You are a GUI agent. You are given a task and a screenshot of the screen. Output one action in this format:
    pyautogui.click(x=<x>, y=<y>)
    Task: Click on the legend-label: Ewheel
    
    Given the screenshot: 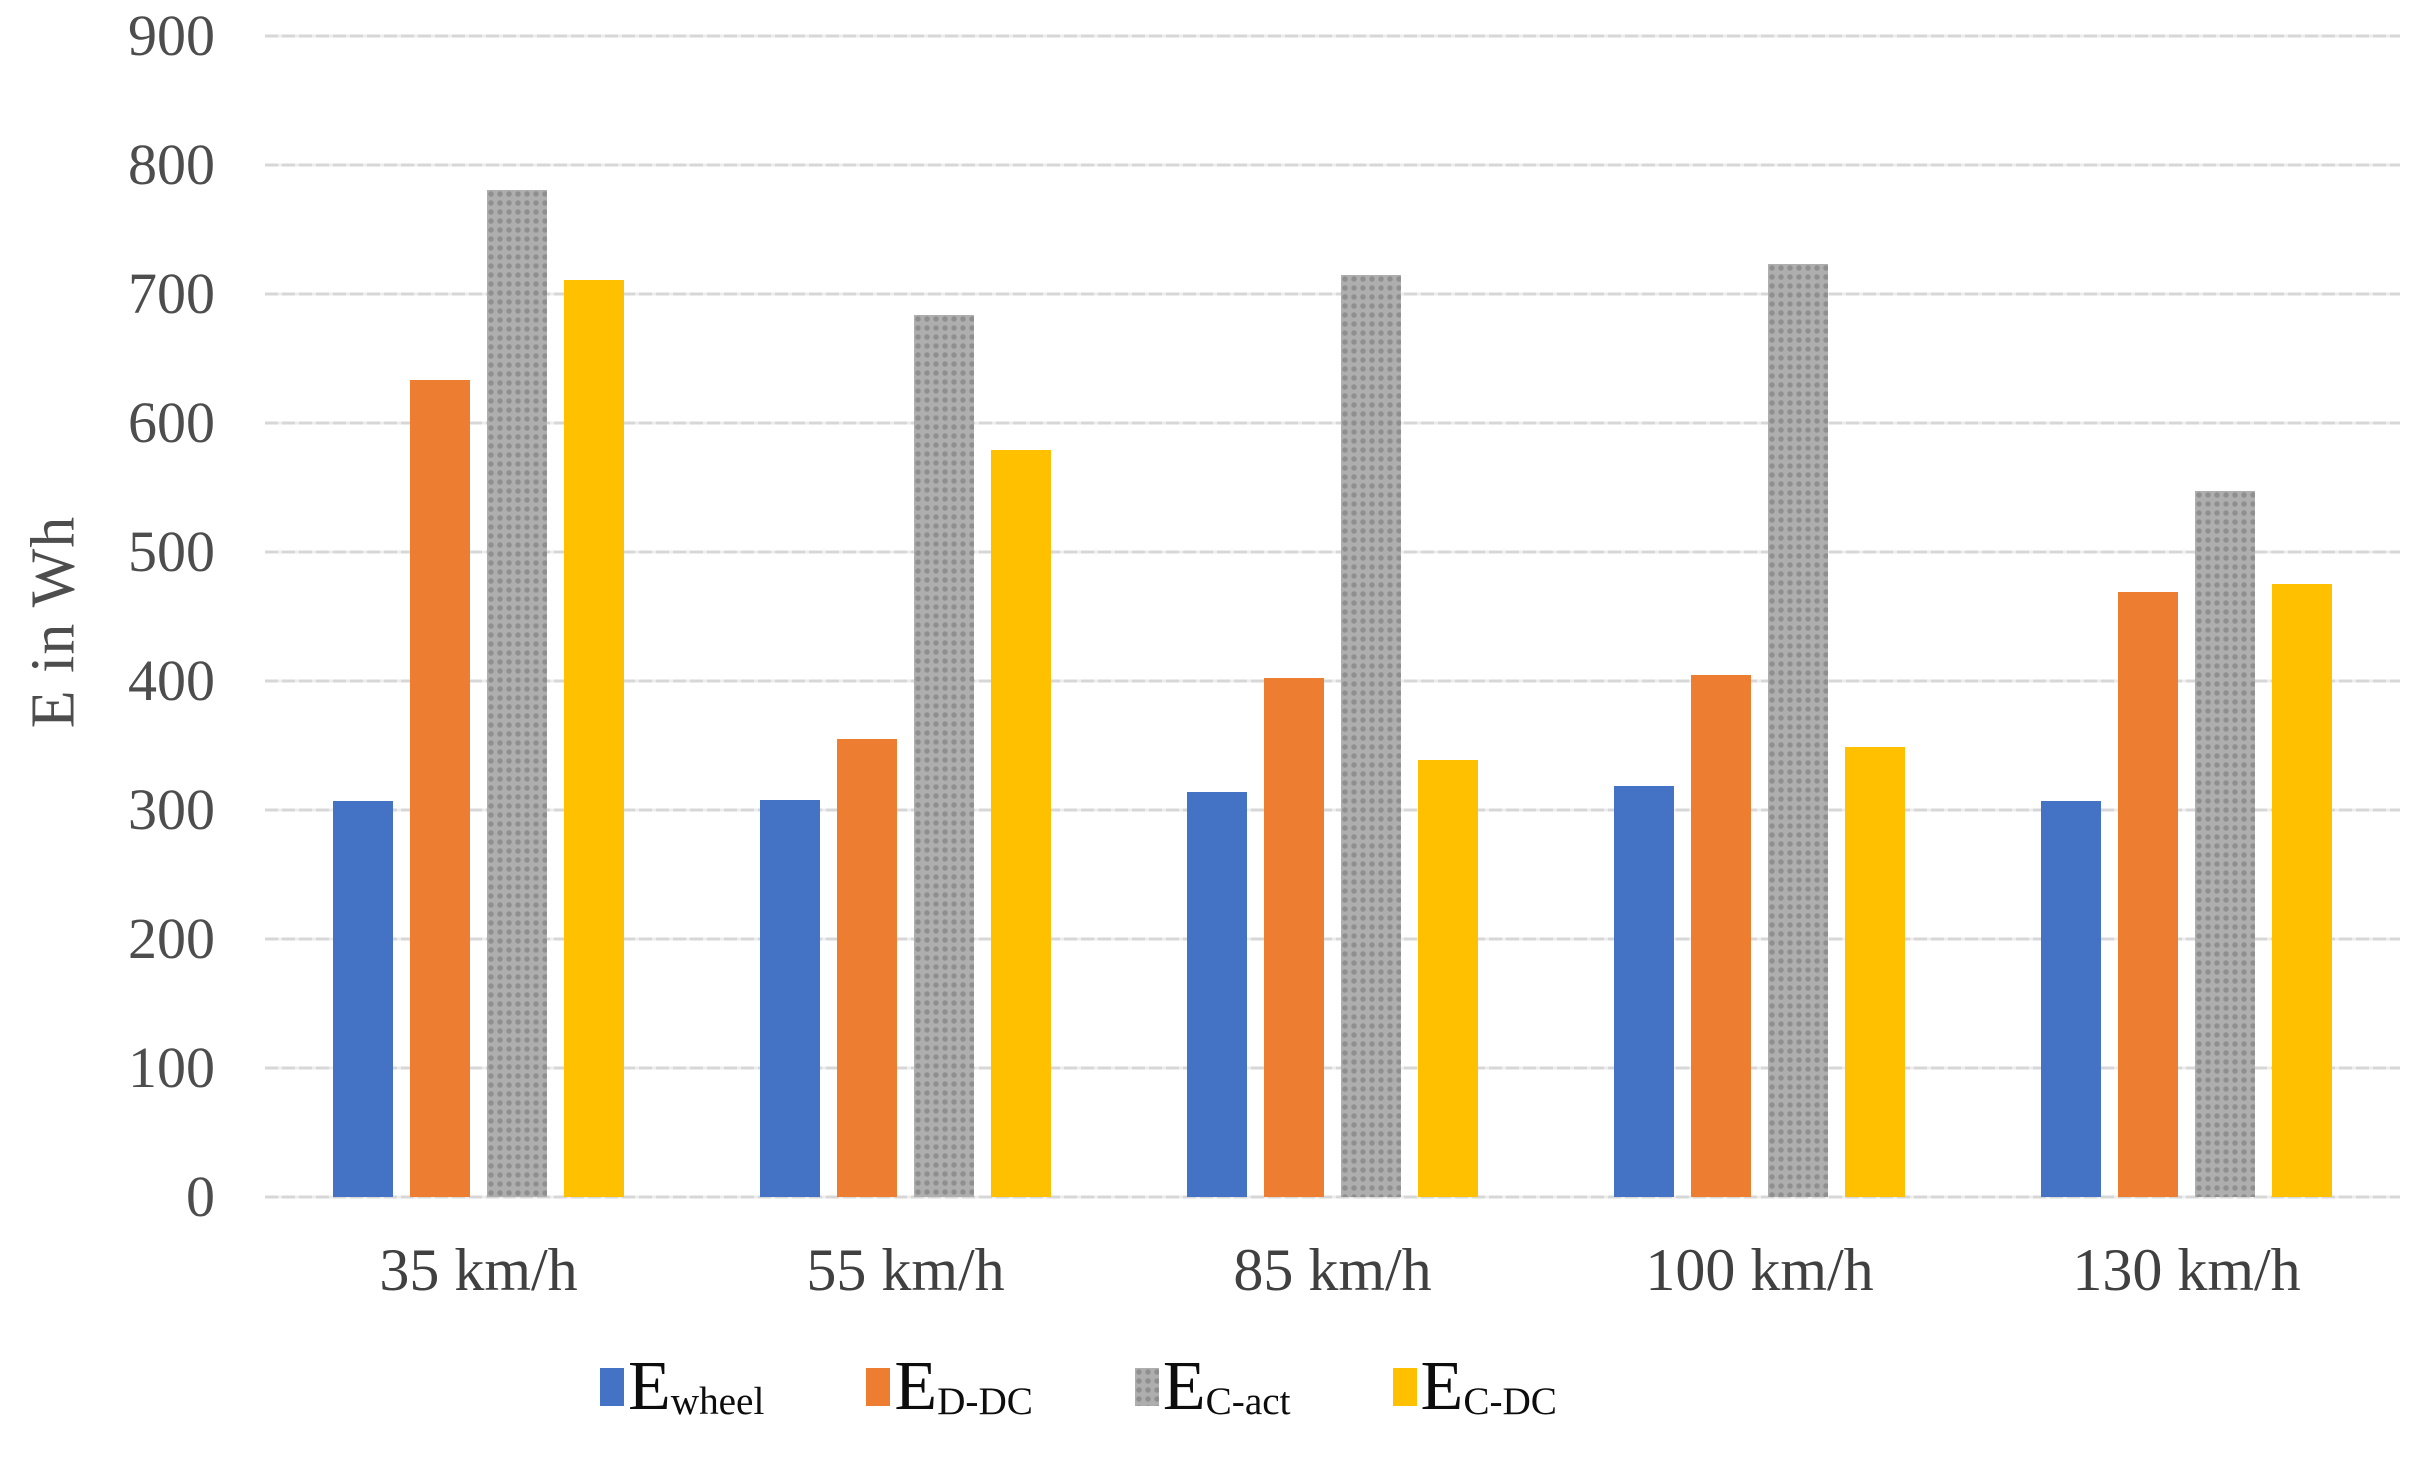 What is the action you would take?
    pyautogui.click(x=696, y=1386)
    